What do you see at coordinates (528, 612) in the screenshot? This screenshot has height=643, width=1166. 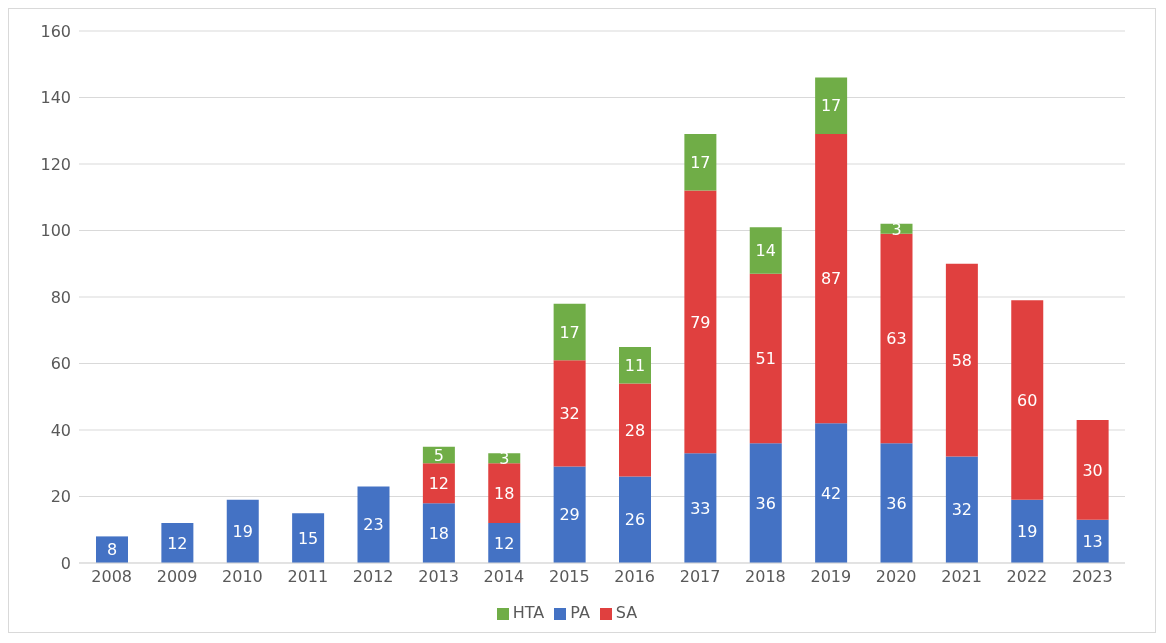 I see `legend-label: HTA` at bounding box center [528, 612].